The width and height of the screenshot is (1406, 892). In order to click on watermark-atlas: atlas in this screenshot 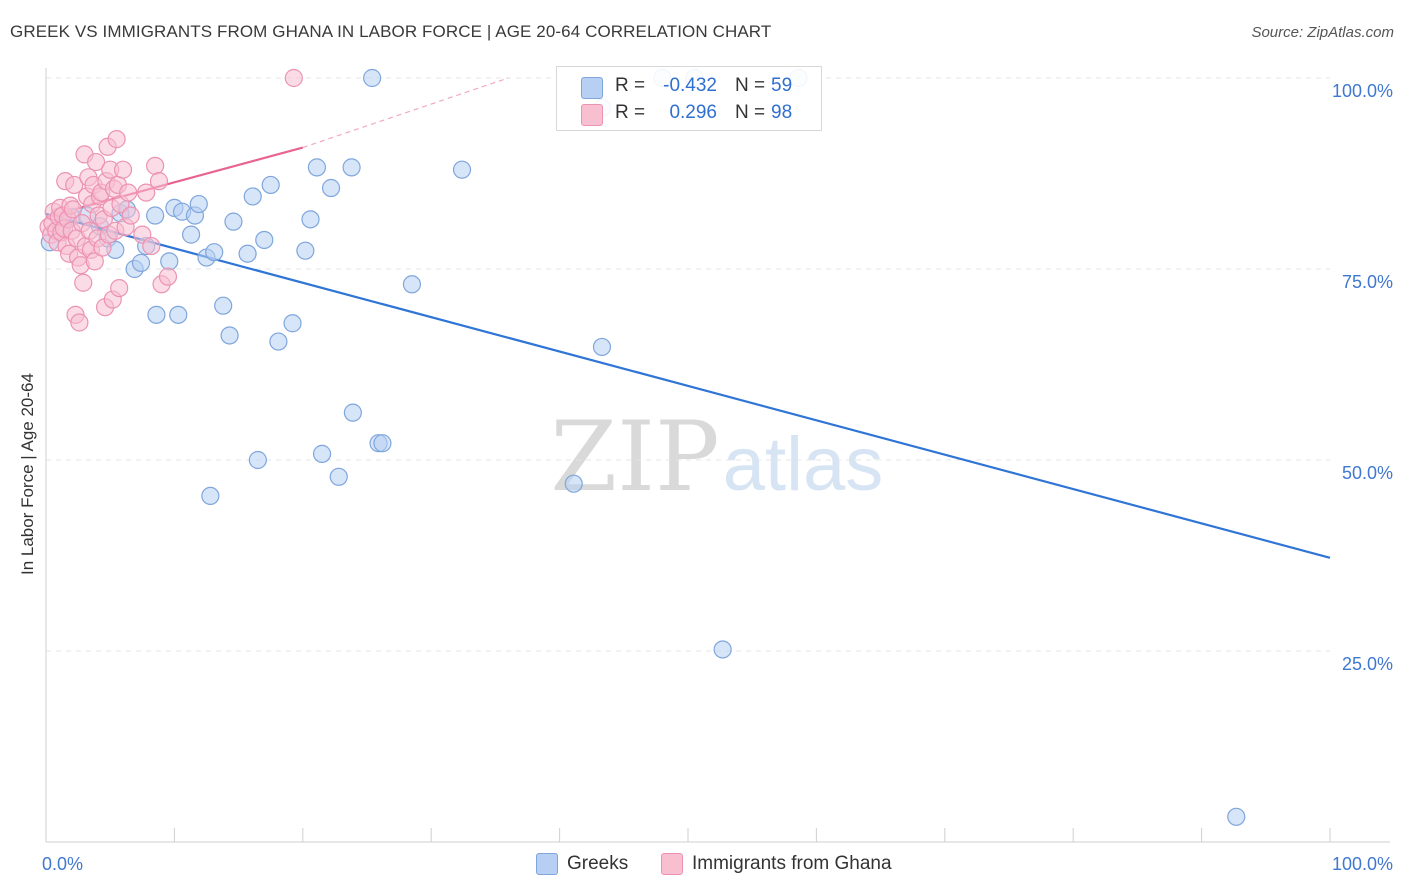, I will do `click(803, 464)`.